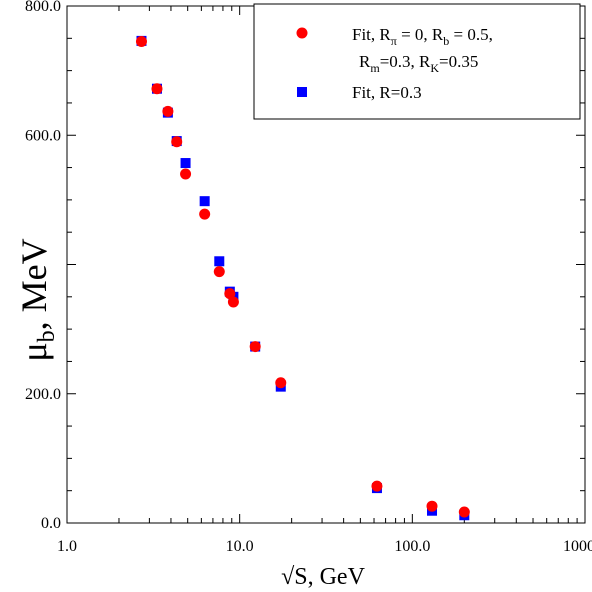  I want to click on x-axis-title: √S, GeV, so click(323, 577).